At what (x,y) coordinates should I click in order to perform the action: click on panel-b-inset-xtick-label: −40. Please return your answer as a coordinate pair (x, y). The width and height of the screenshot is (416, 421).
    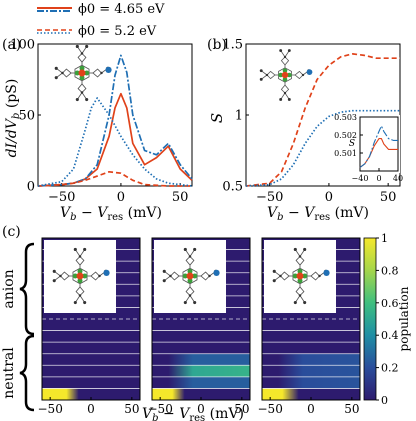
    Looking at the image, I should click on (360, 178).